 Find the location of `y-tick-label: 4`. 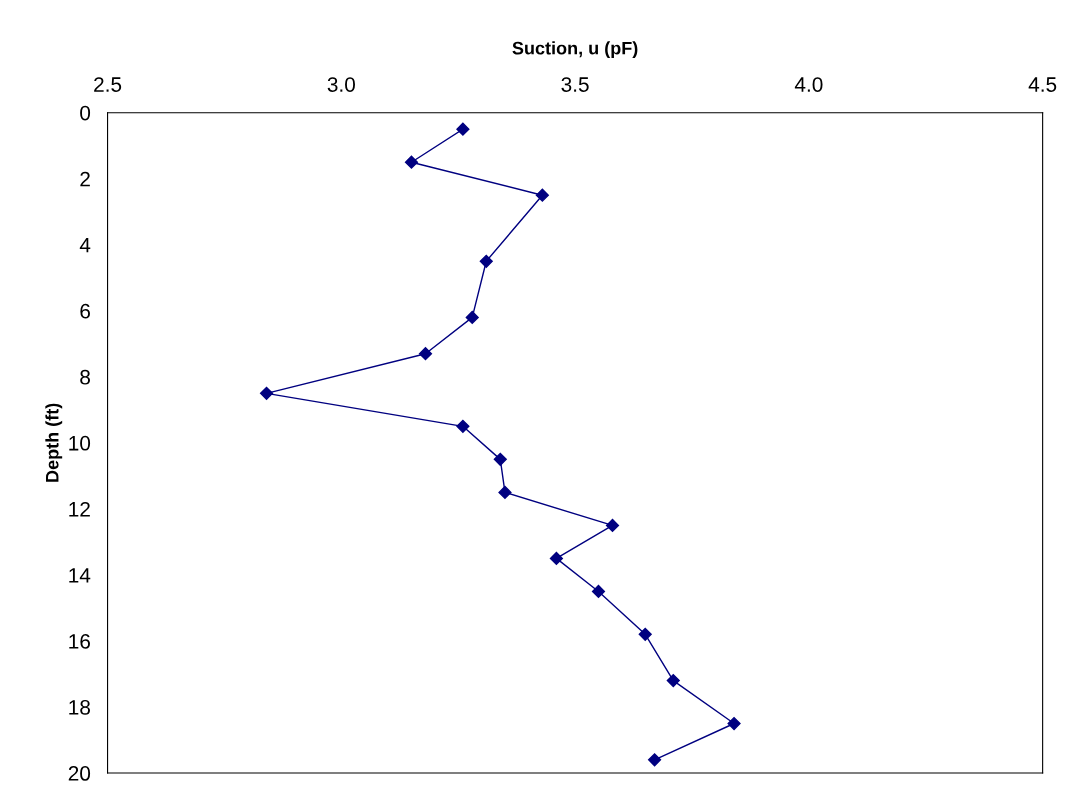

y-tick-label: 4 is located at coordinates (85, 245).